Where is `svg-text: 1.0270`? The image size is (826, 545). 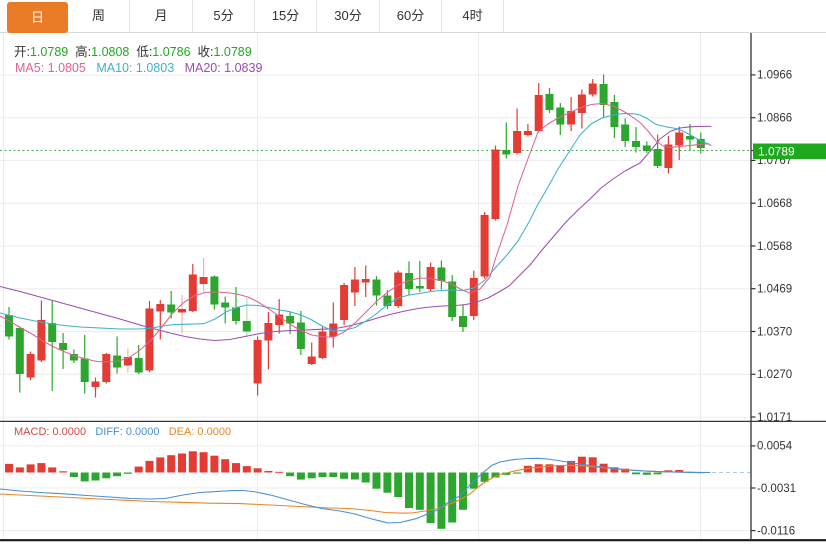
svg-text: 1.0270 is located at coordinates (774, 375).